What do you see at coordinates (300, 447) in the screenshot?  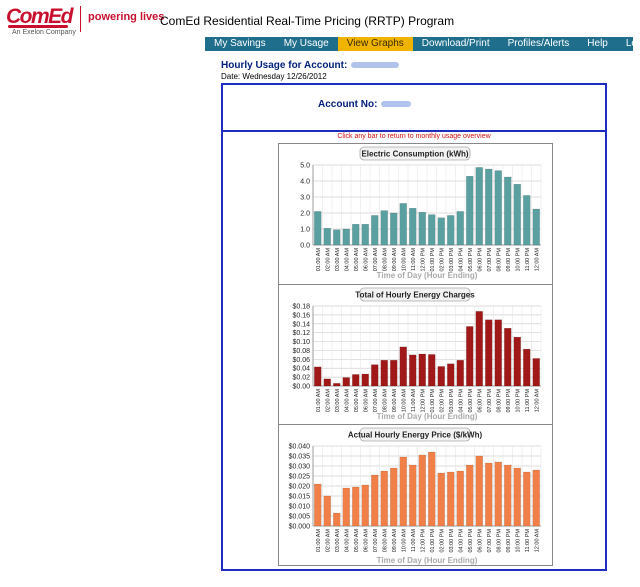 I see `price-ytick-label: $0.040` at bounding box center [300, 447].